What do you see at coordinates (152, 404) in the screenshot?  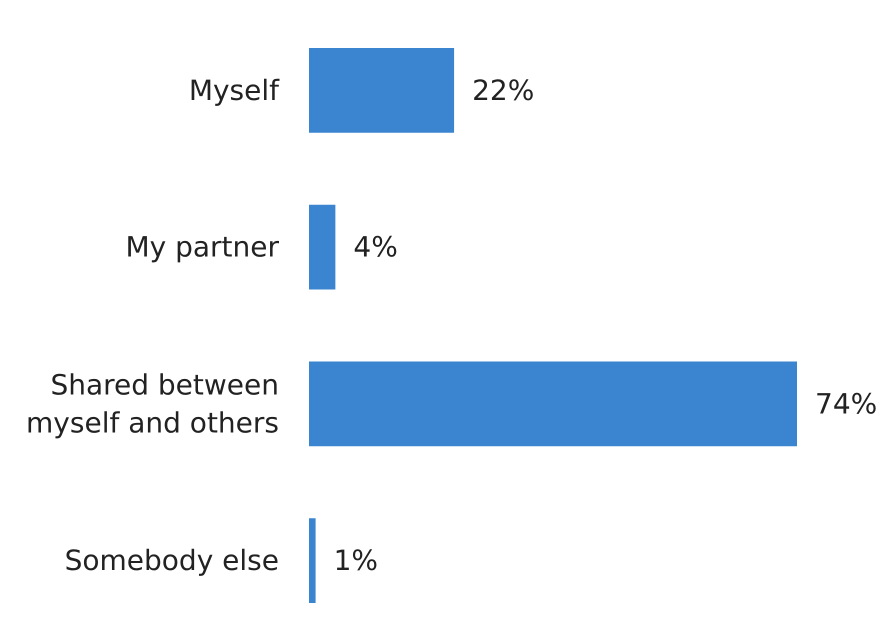 I see `y-tick-label: Shared between myself and others` at bounding box center [152, 404].